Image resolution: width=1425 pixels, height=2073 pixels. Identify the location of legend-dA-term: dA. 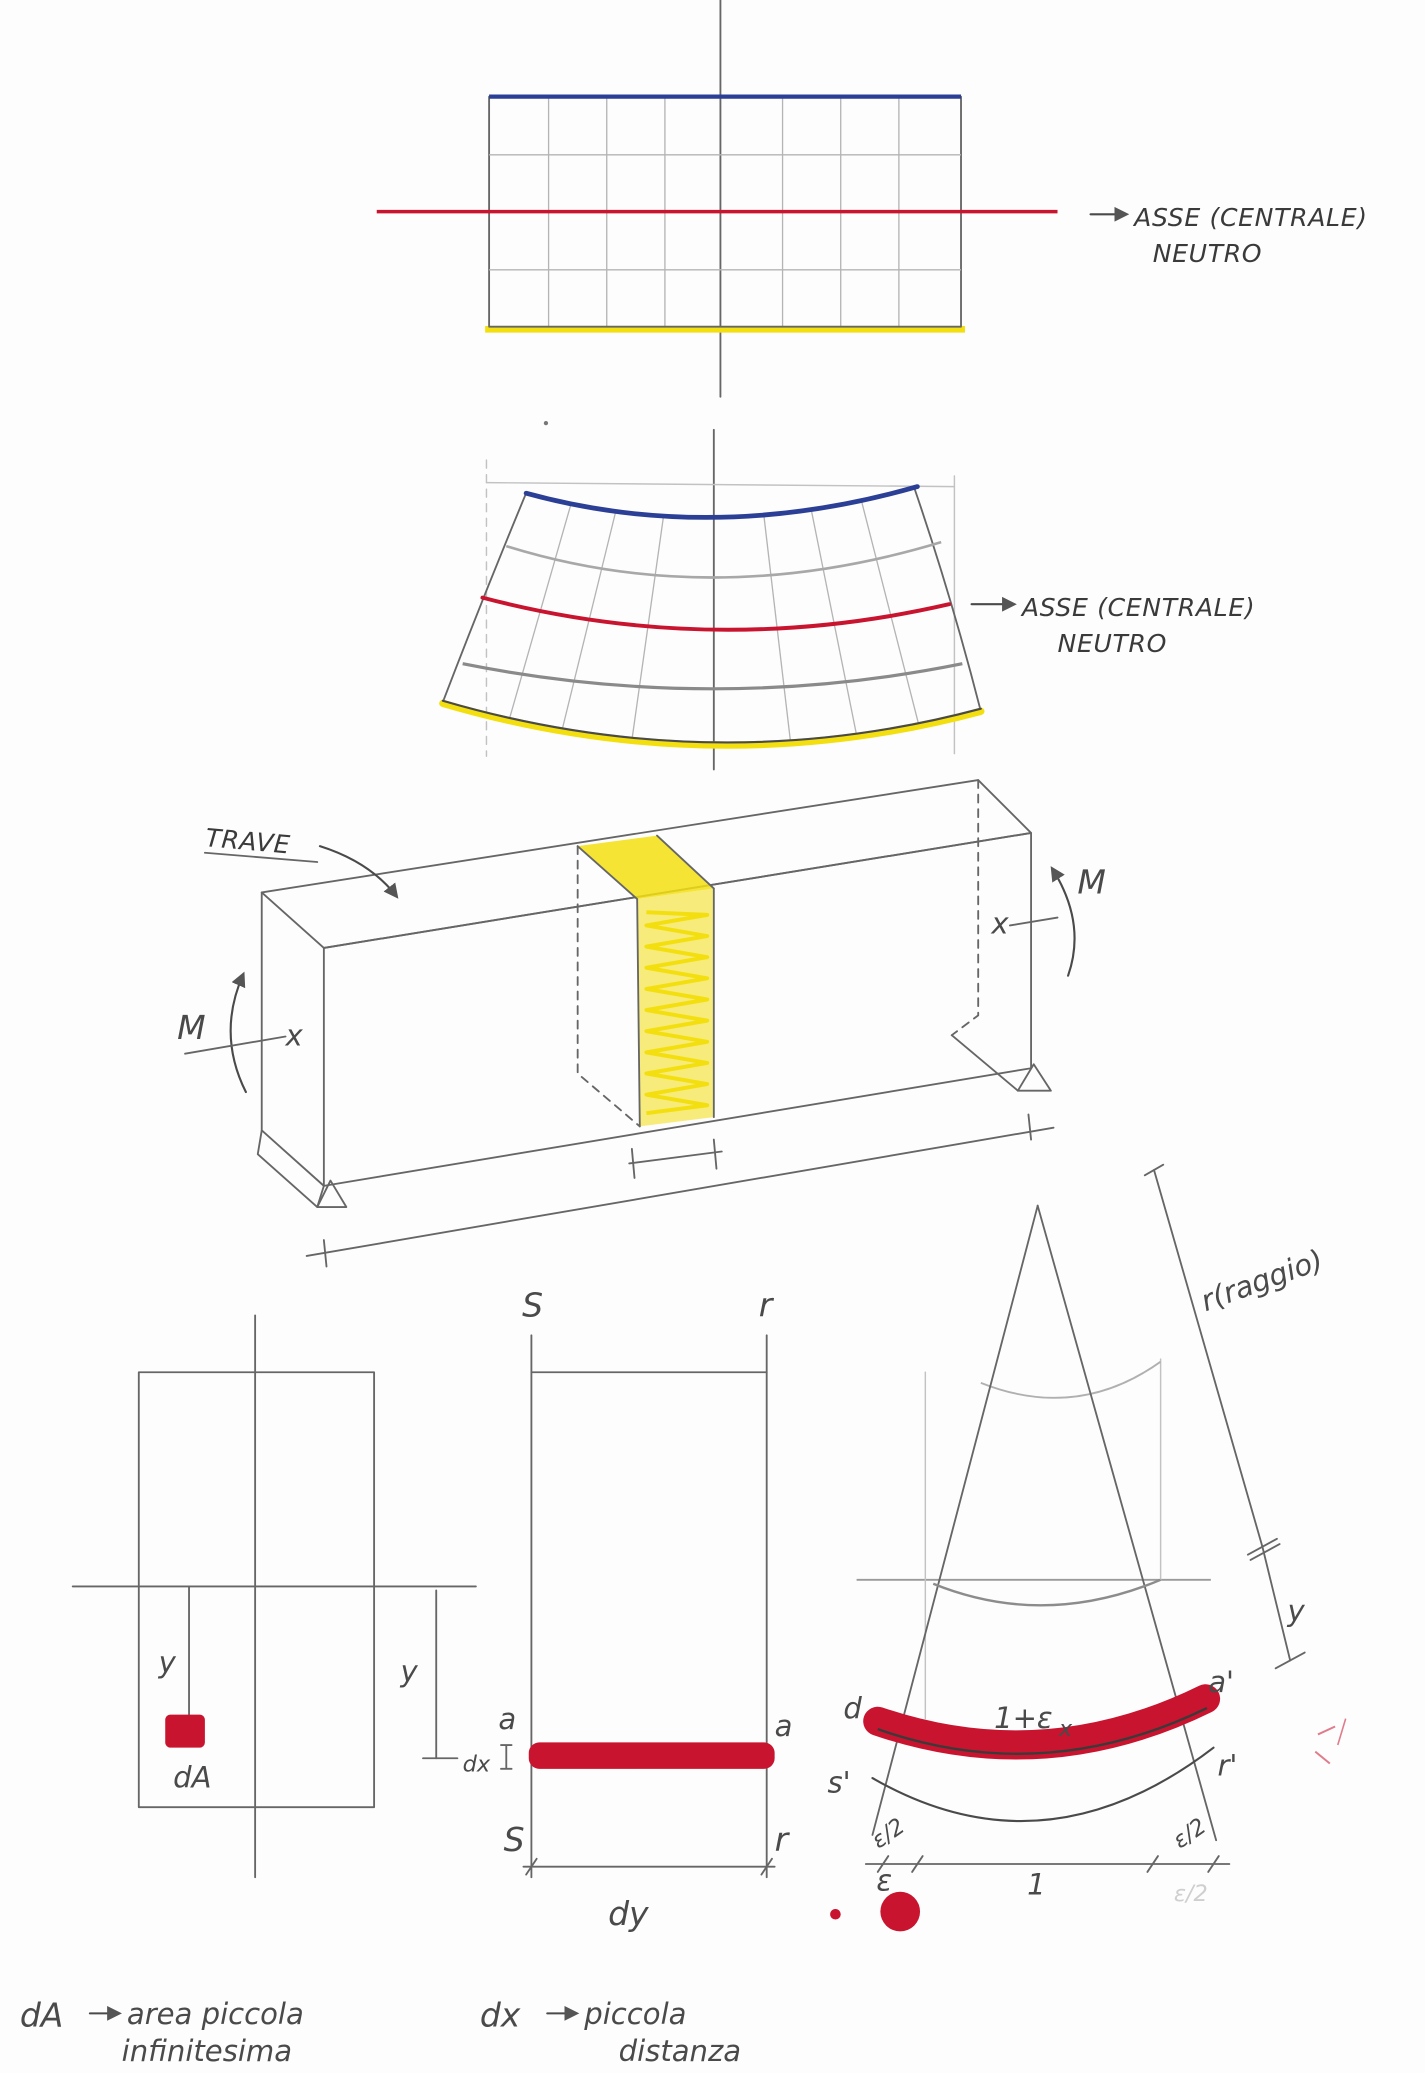
(42, 2015).